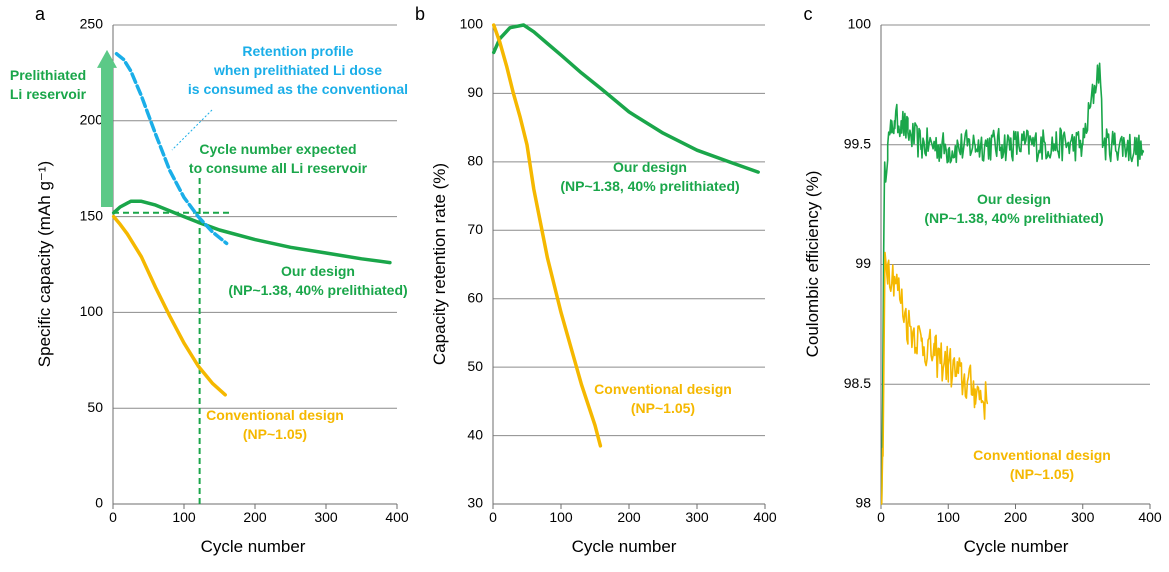 This screenshot has width=1169, height=572. What do you see at coordinates (107, 128) in the screenshot?
I see `reservoir-arrow` at bounding box center [107, 128].